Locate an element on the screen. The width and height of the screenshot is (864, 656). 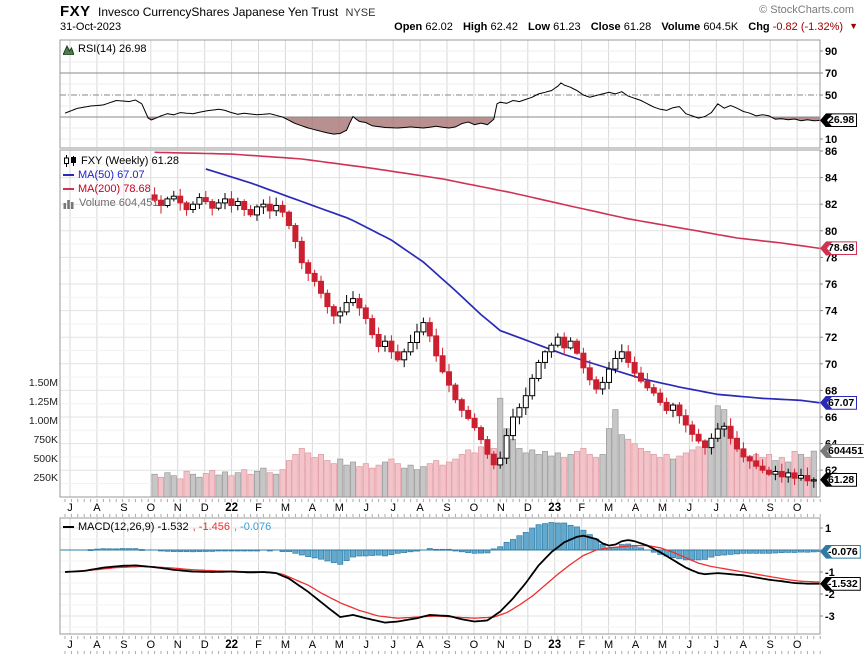
macd-line-icon is located at coordinates (68, 527).